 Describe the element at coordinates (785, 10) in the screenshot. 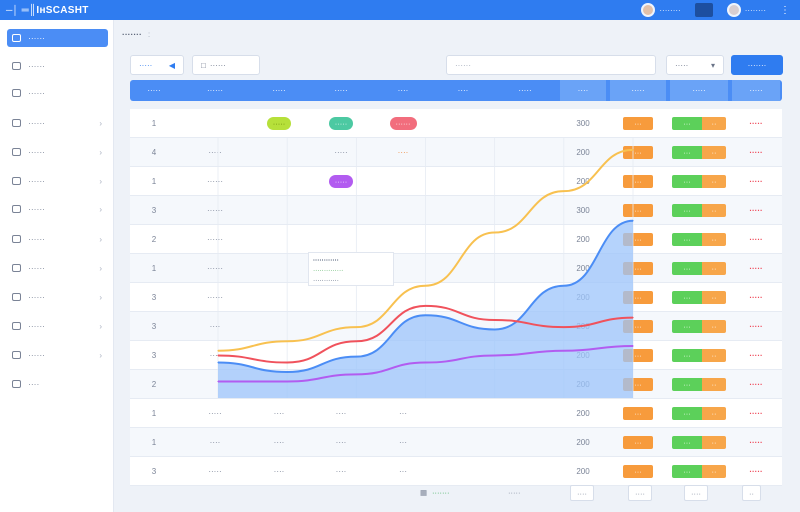

I see `more-icon: ⋮` at that location.